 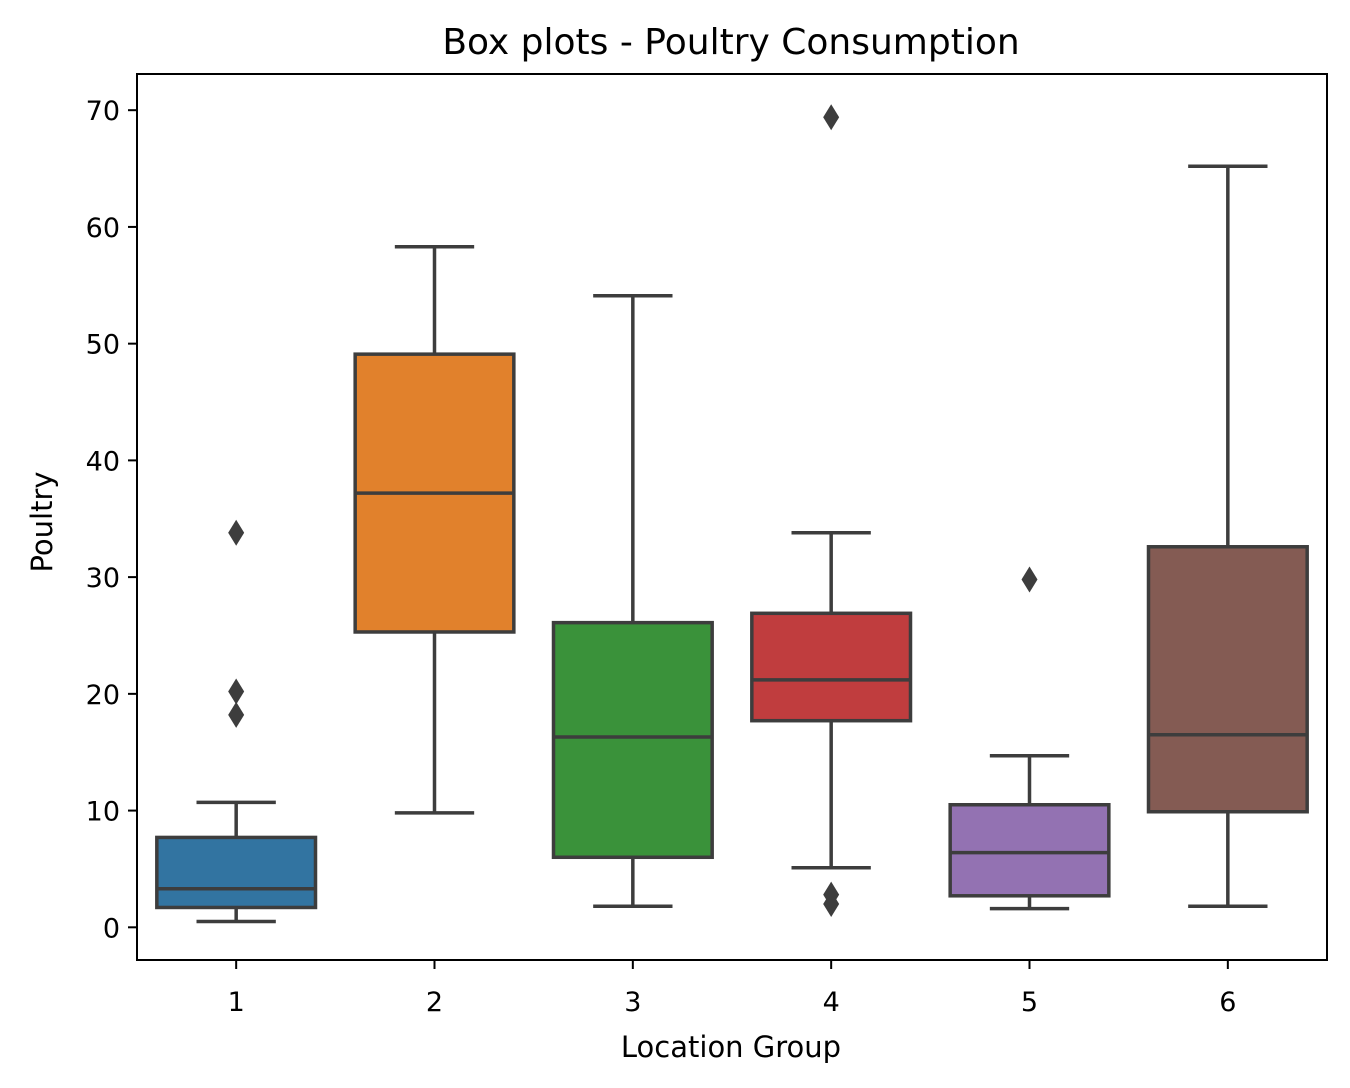 I want to click on x-tick-label: 3, so click(x=632, y=1002).